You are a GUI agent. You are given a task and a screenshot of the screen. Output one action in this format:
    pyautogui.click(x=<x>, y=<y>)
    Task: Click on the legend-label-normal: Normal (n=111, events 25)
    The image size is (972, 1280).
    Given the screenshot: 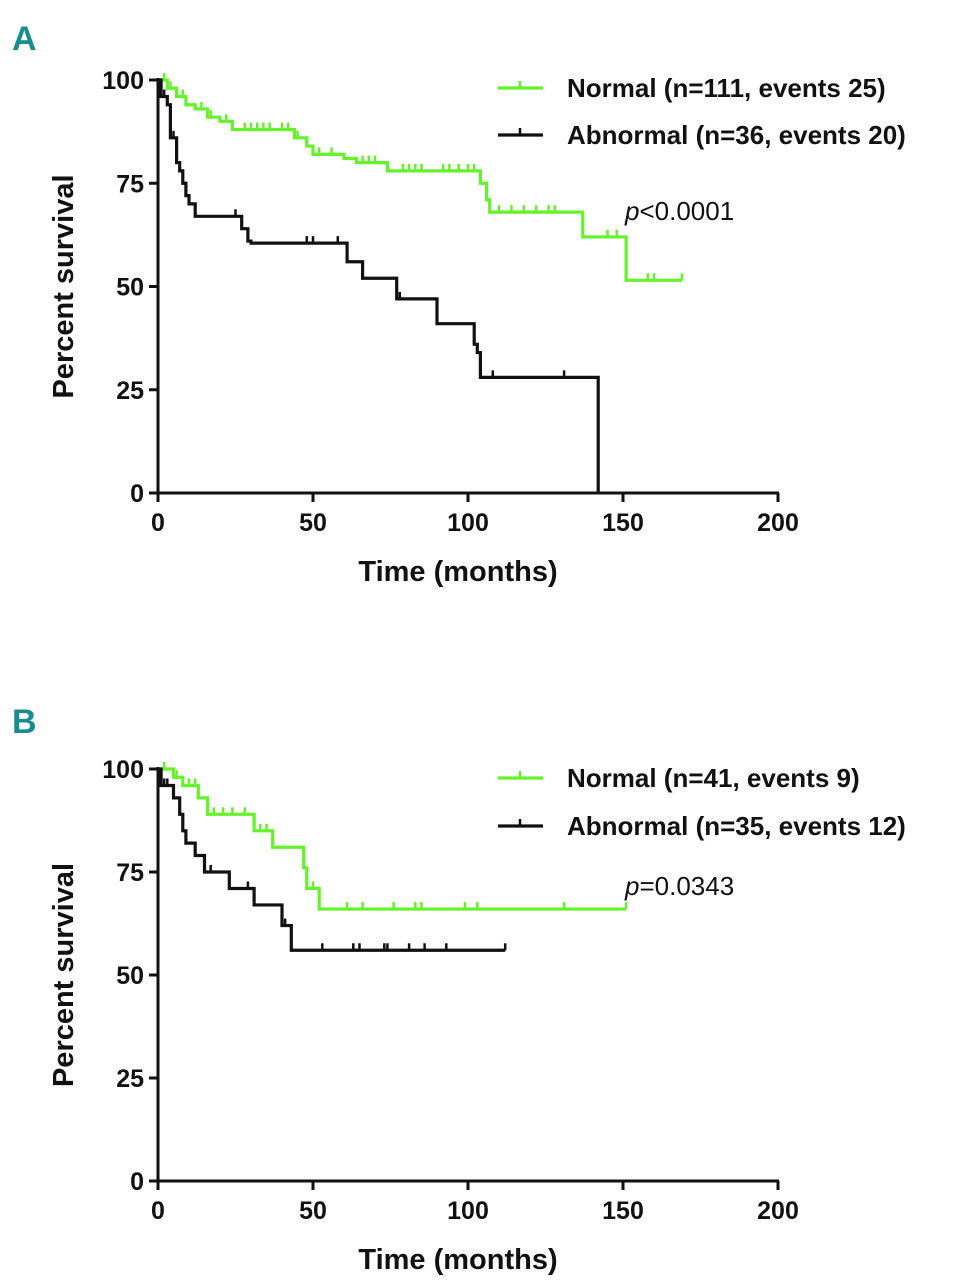 What is the action you would take?
    pyautogui.click(x=726, y=88)
    